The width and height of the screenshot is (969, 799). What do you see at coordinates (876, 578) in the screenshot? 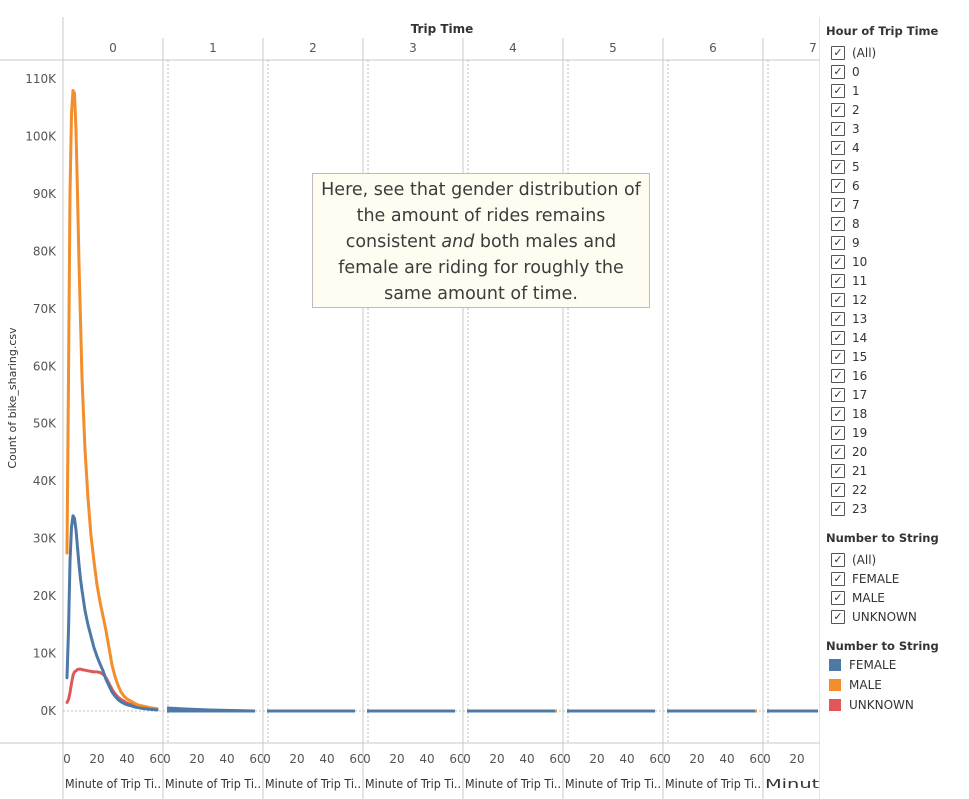
I see `gender-filter-option-label: FEMALE` at bounding box center [876, 578].